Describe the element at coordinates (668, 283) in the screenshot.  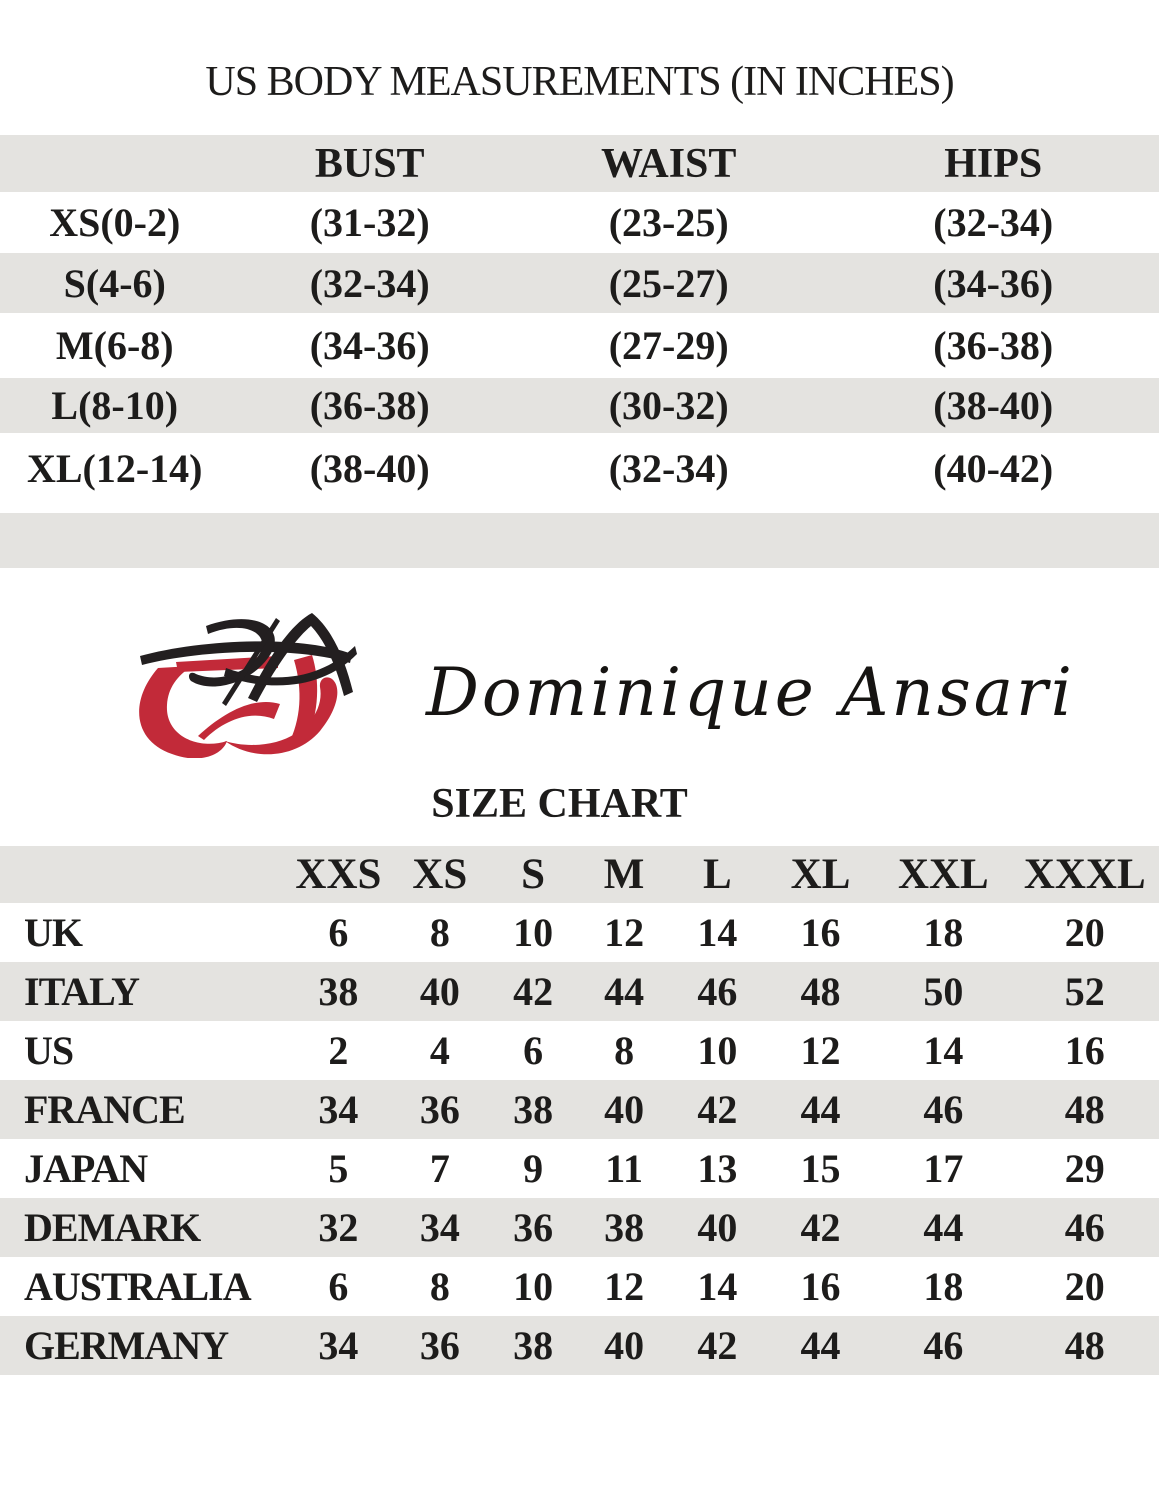
I see `cell-waist: (25-27)` at that location.